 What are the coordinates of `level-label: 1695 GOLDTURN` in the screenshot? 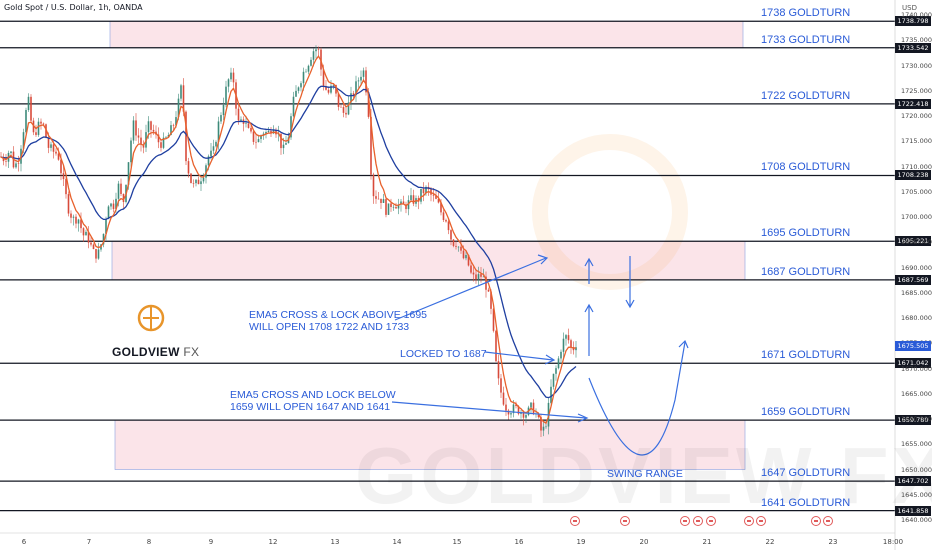 It's located at (806, 233).